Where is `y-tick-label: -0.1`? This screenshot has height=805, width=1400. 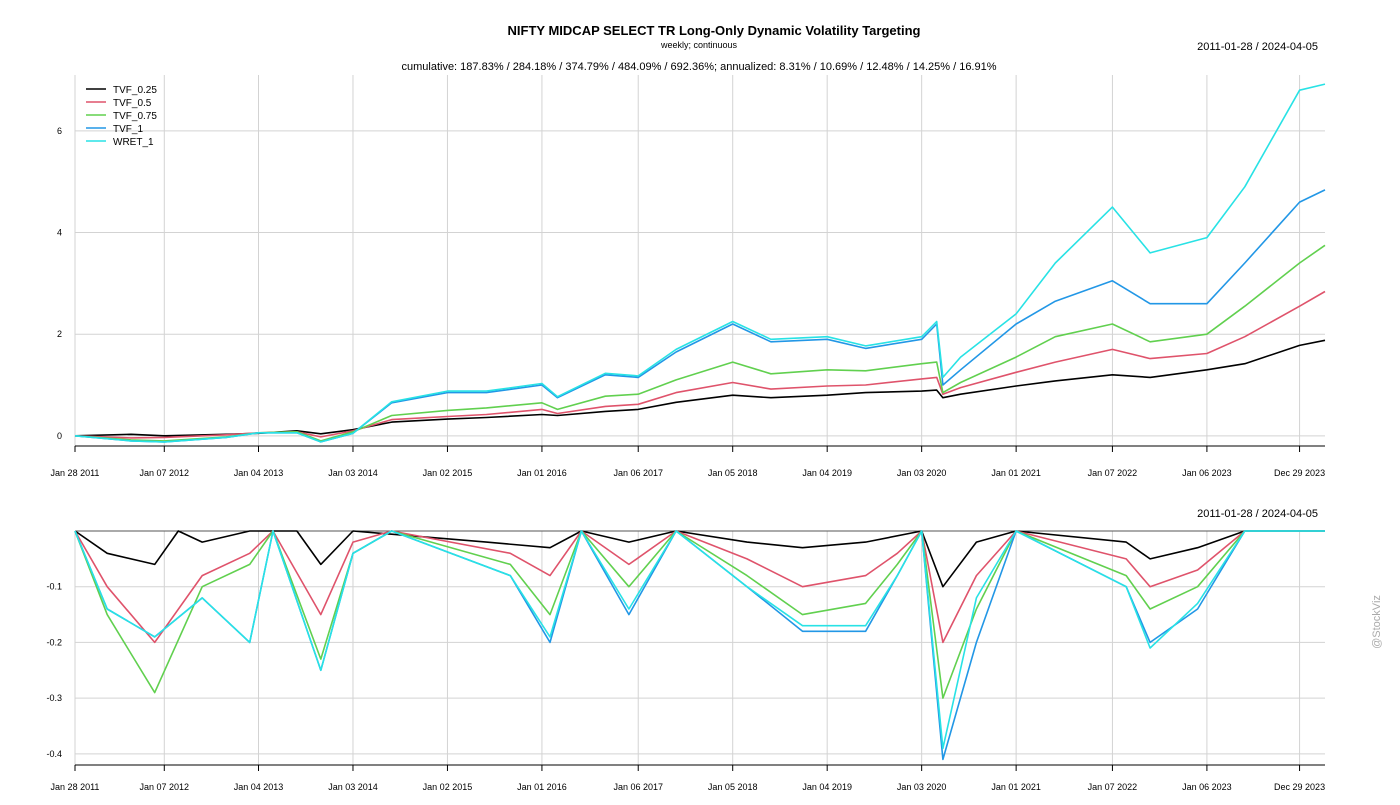 y-tick-label: -0.1 is located at coordinates (54, 587).